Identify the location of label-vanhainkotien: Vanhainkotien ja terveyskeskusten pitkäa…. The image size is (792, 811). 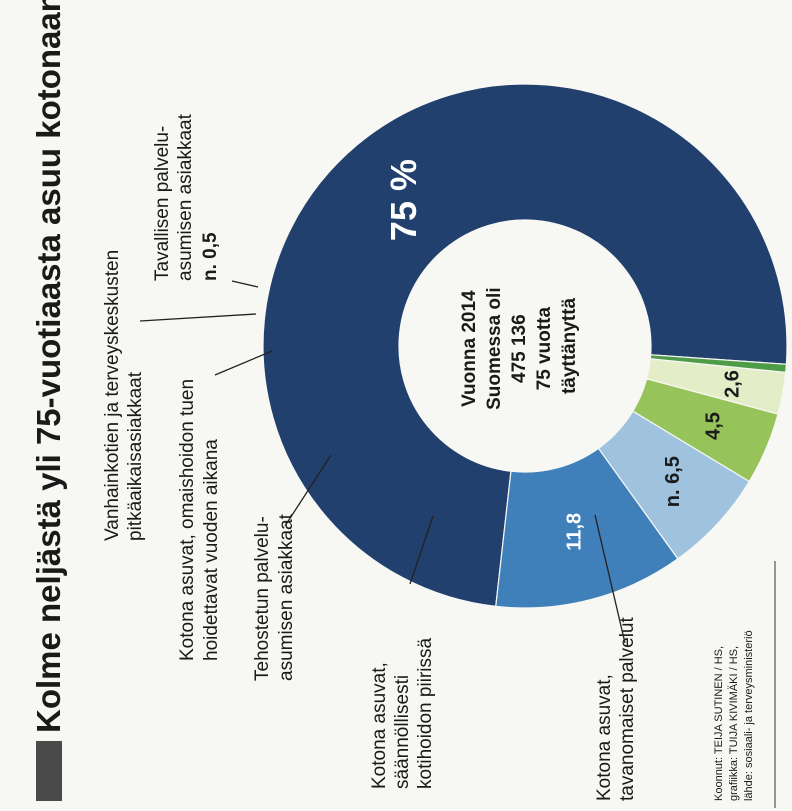
(124, 393).